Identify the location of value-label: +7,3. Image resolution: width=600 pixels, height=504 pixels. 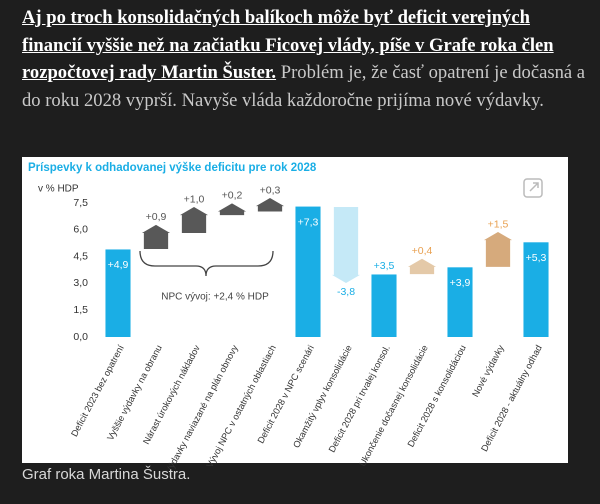
(308, 222).